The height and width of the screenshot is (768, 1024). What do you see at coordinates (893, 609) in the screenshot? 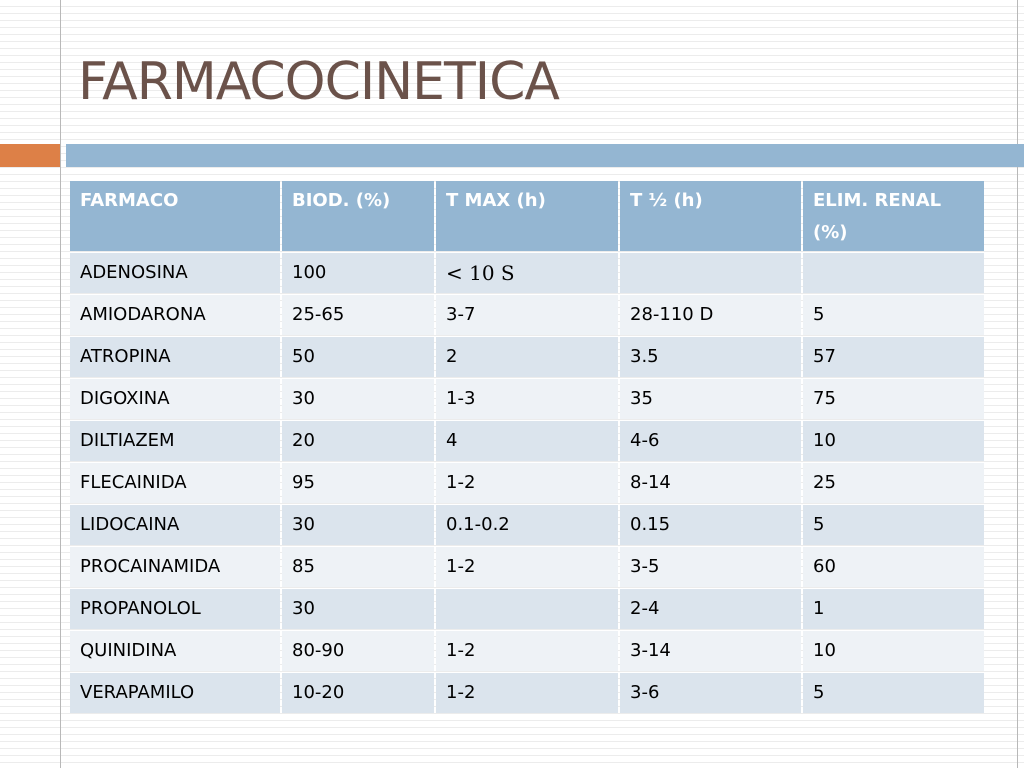
I see `cell-elim-renal: 1` at bounding box center [893, 609].